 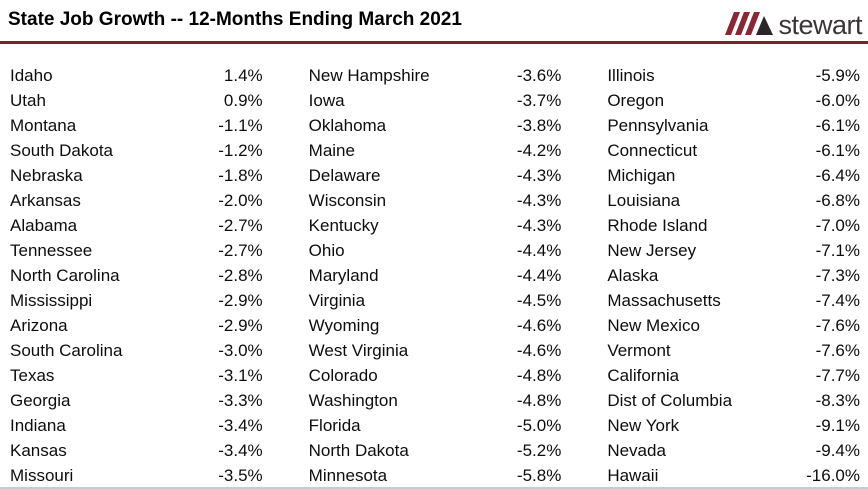 I want to click on state-name: Michigan, so click(x=641, y=175).